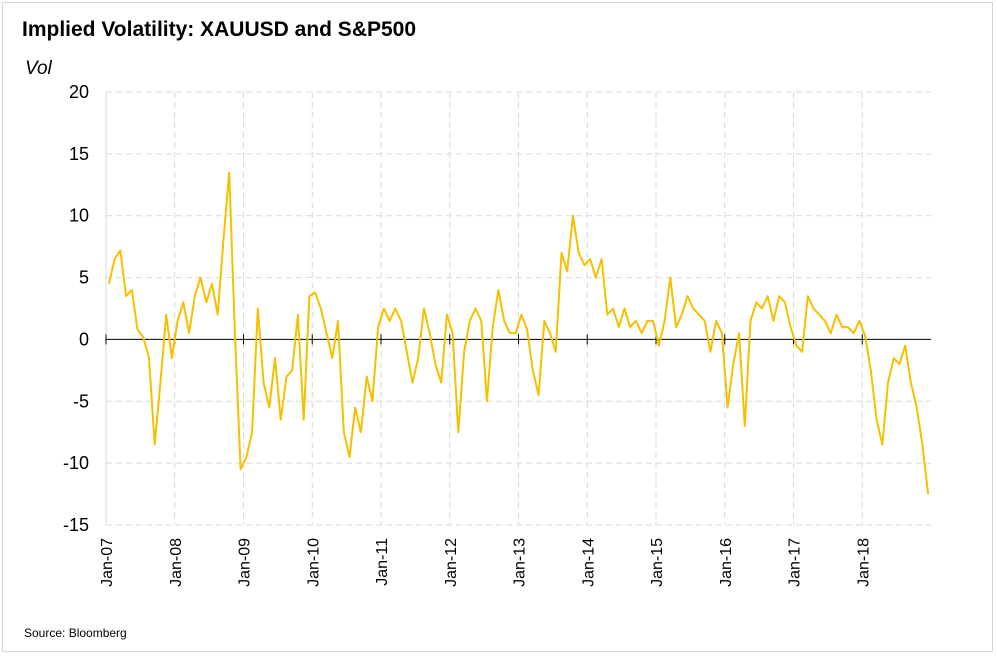  I want to click on y-axis-ticks: 20 15 10 5 0 -5 -10 -15, so click(76, 308).